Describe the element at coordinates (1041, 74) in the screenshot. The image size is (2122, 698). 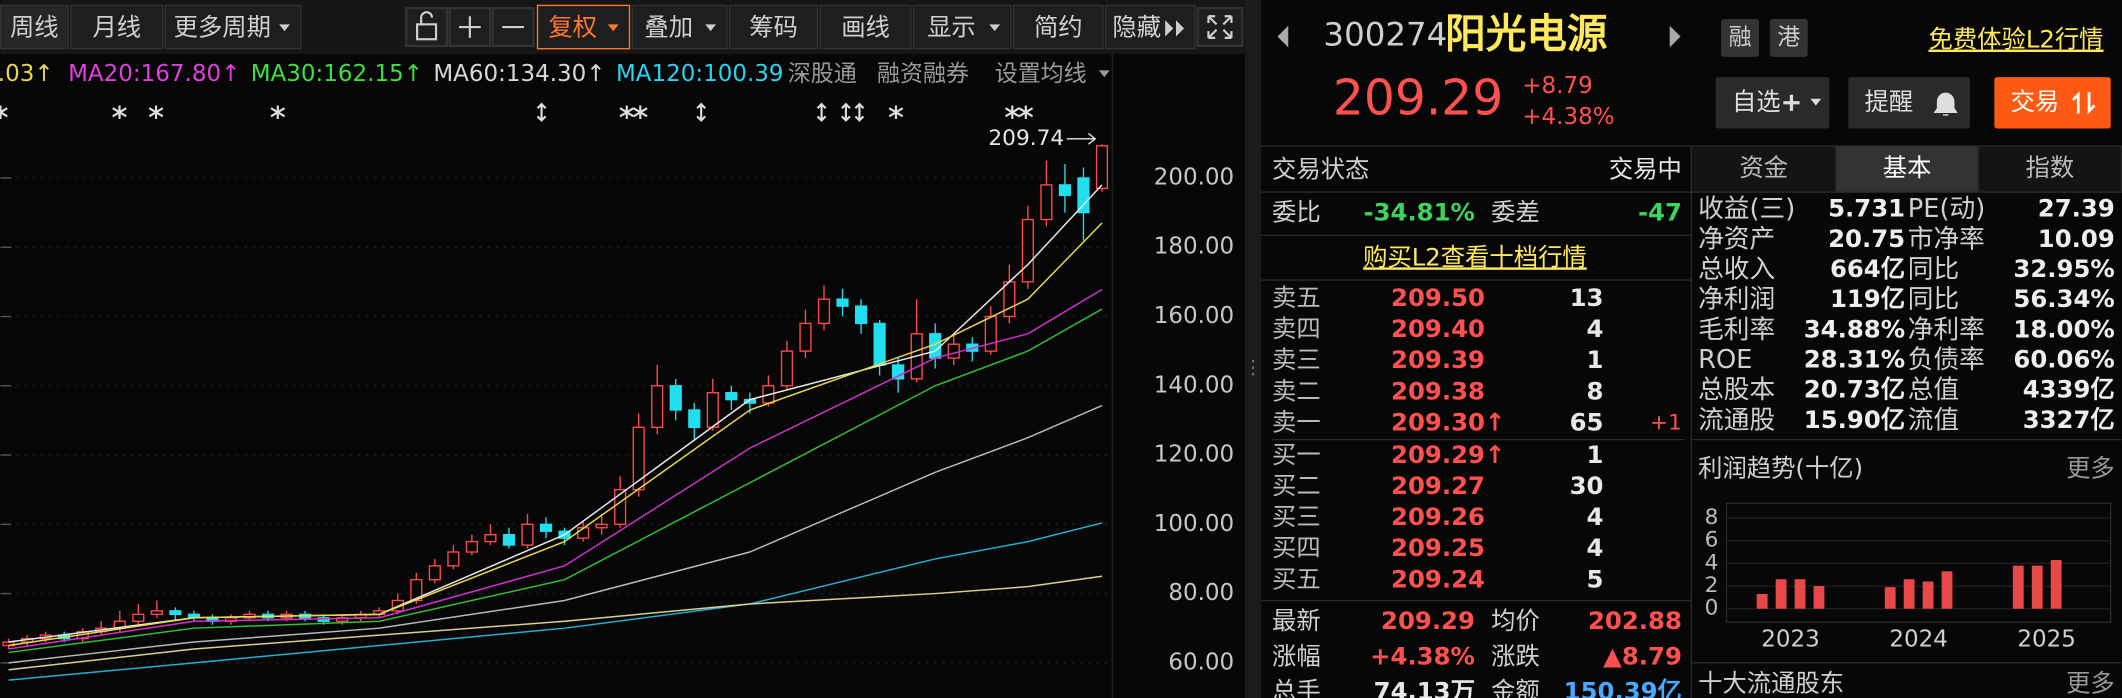
I see `indicator-link: 设置均线` at that location.